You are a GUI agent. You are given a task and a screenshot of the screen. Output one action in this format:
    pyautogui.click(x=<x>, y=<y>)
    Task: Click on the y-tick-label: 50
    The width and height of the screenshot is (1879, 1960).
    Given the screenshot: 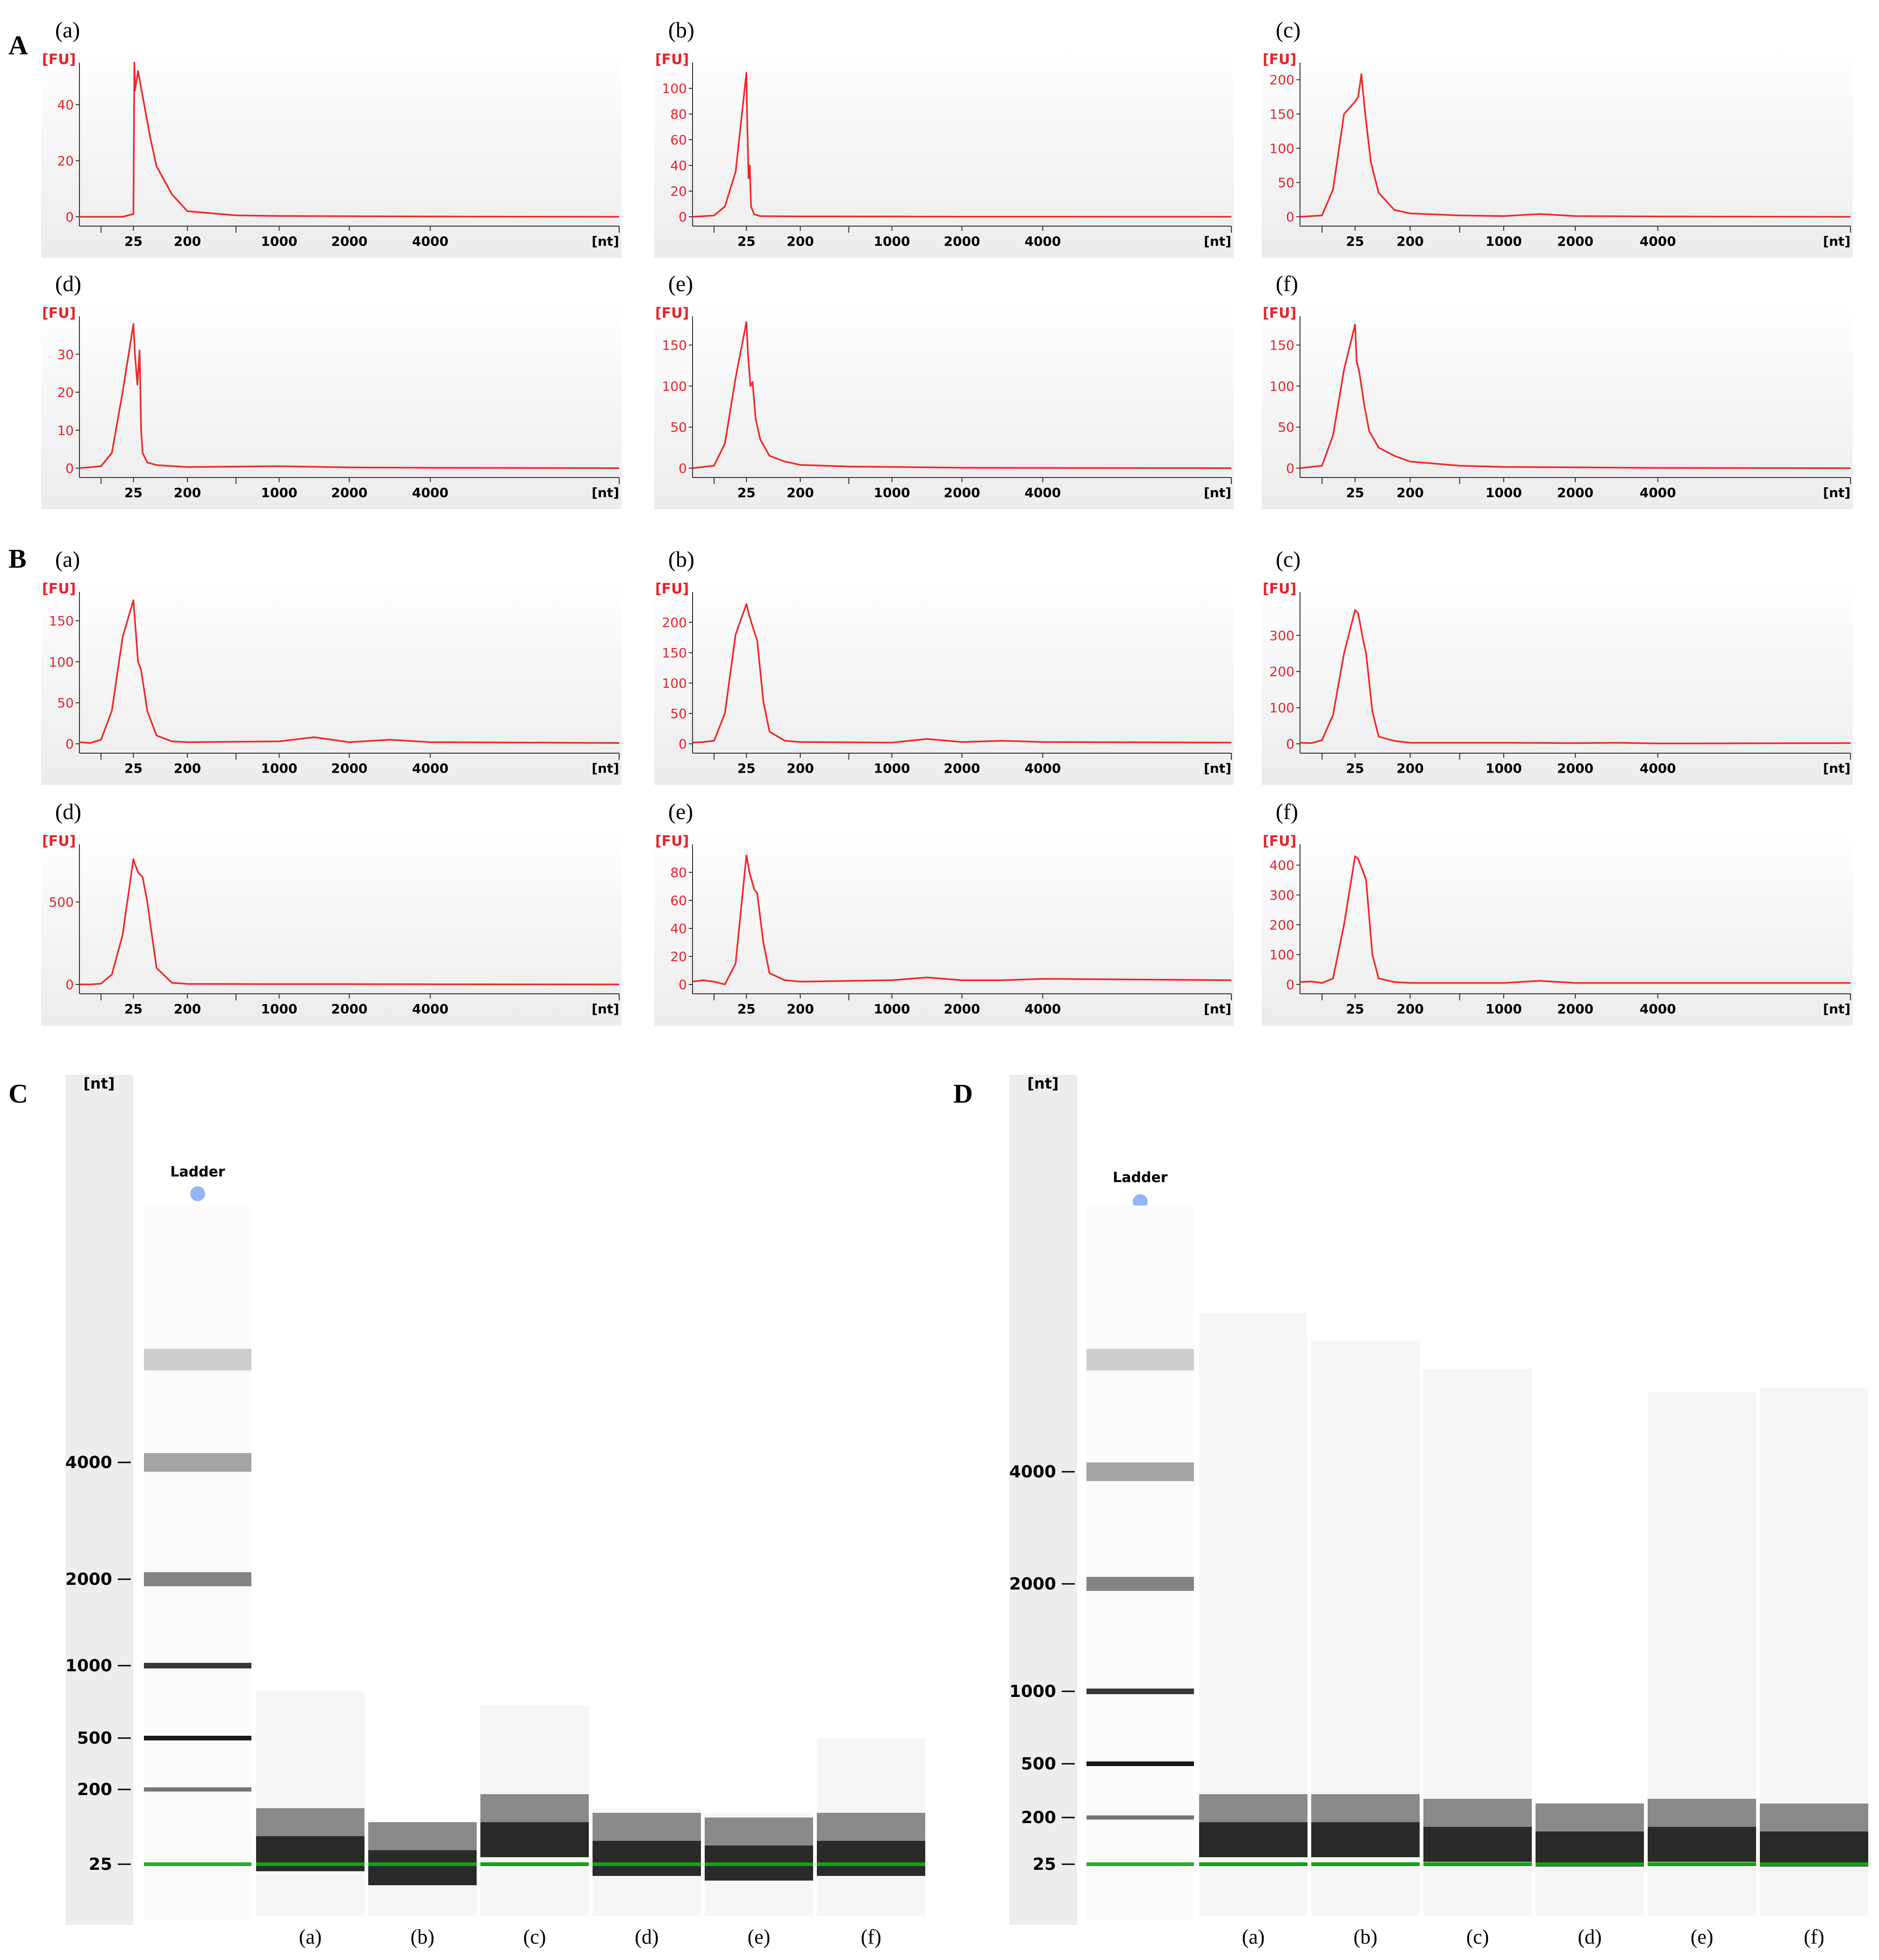 What is the action you would take?
    pyautogui.click(x=678, y=428)
    